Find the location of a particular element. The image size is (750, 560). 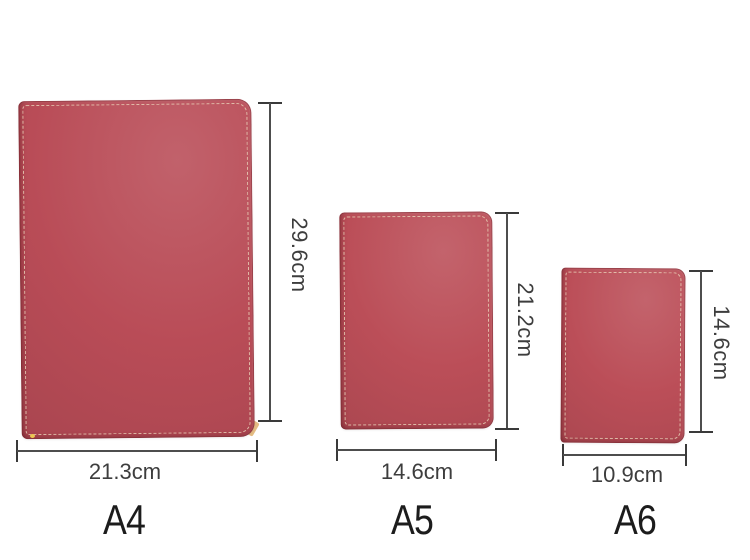

height-dimension-label: 29.6cm is located at coordinates (299, 255).